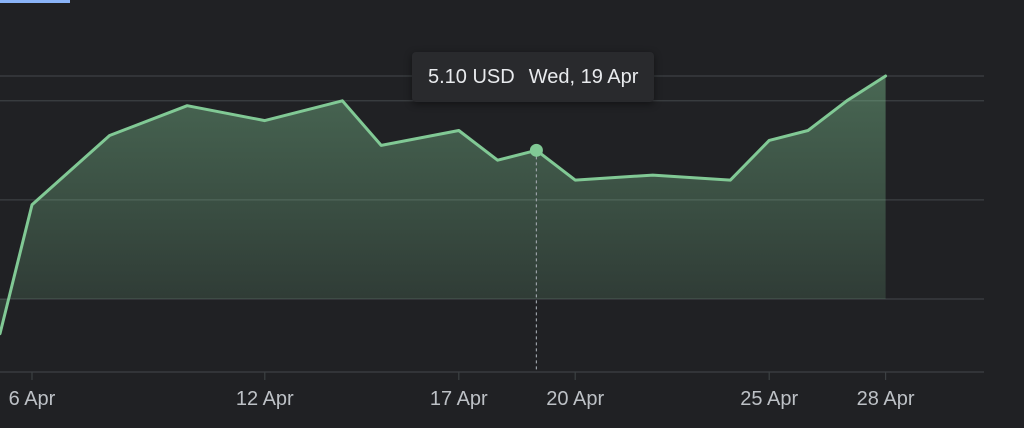  What do you see at coordinates (265, 399) in the screenshot?
I see `x-tick-label: 12 Apr` at bounding box center [265, 399].